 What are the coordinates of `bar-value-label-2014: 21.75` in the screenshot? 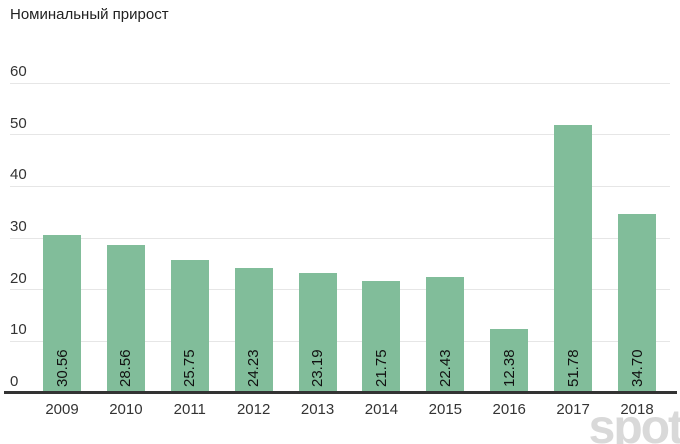 It's located at (381, 368).